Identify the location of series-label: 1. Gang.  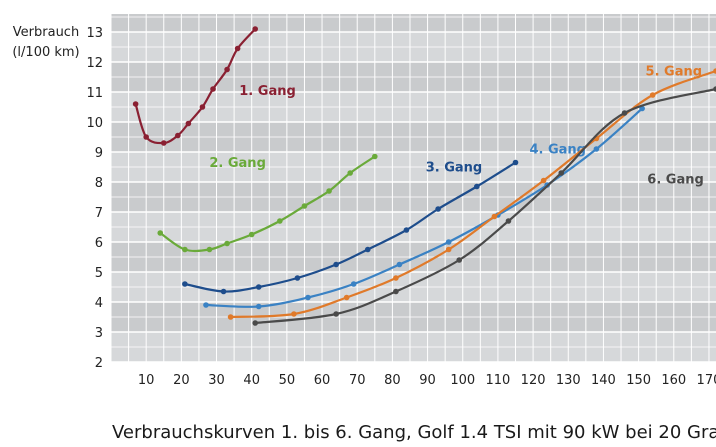
(267, 91).